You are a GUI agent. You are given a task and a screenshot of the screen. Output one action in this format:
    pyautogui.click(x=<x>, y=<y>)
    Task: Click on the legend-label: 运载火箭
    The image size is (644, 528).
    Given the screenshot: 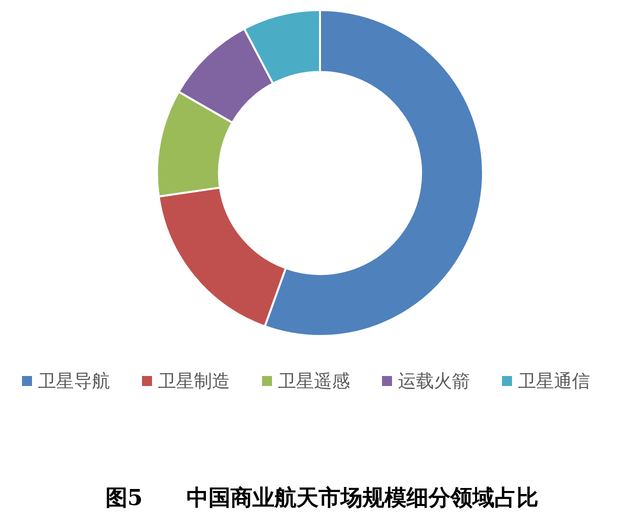 What is the action you would take?
    pyautogui.click(x=434, y=381)
    